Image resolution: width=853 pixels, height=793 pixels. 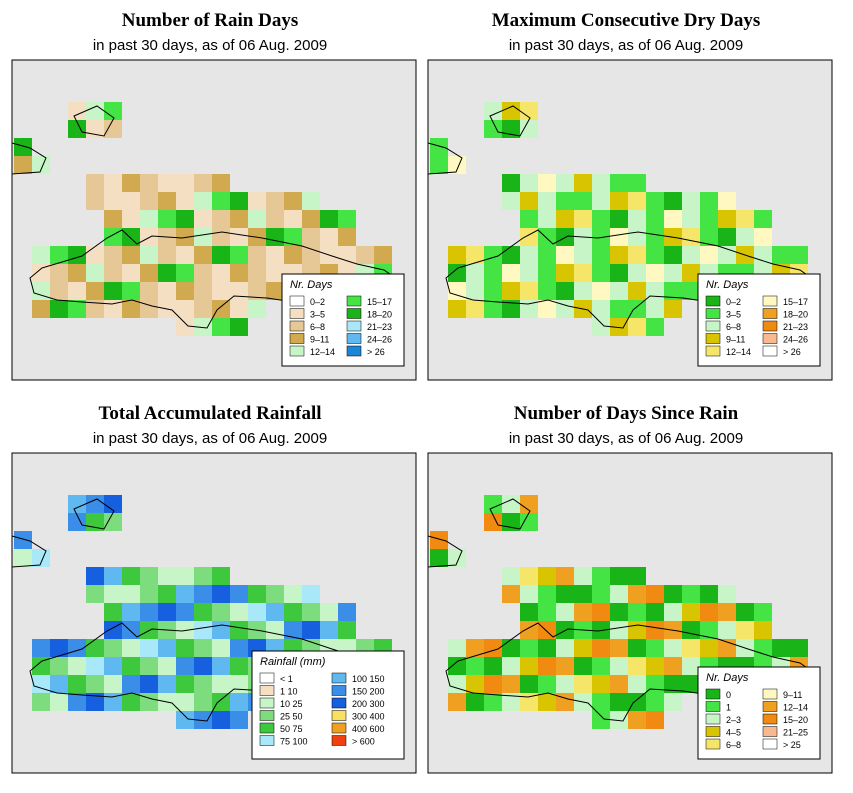 What do you see at coordinates (363, 742) in the screenshot?
I see `legend-label: > 600` at bounding box center [363, 742].